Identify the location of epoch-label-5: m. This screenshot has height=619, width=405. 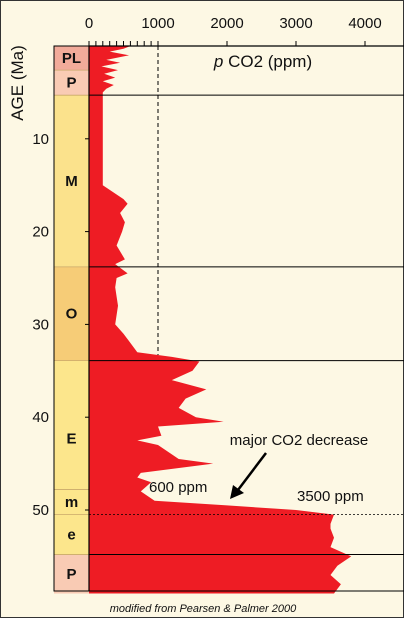
(71, 502).